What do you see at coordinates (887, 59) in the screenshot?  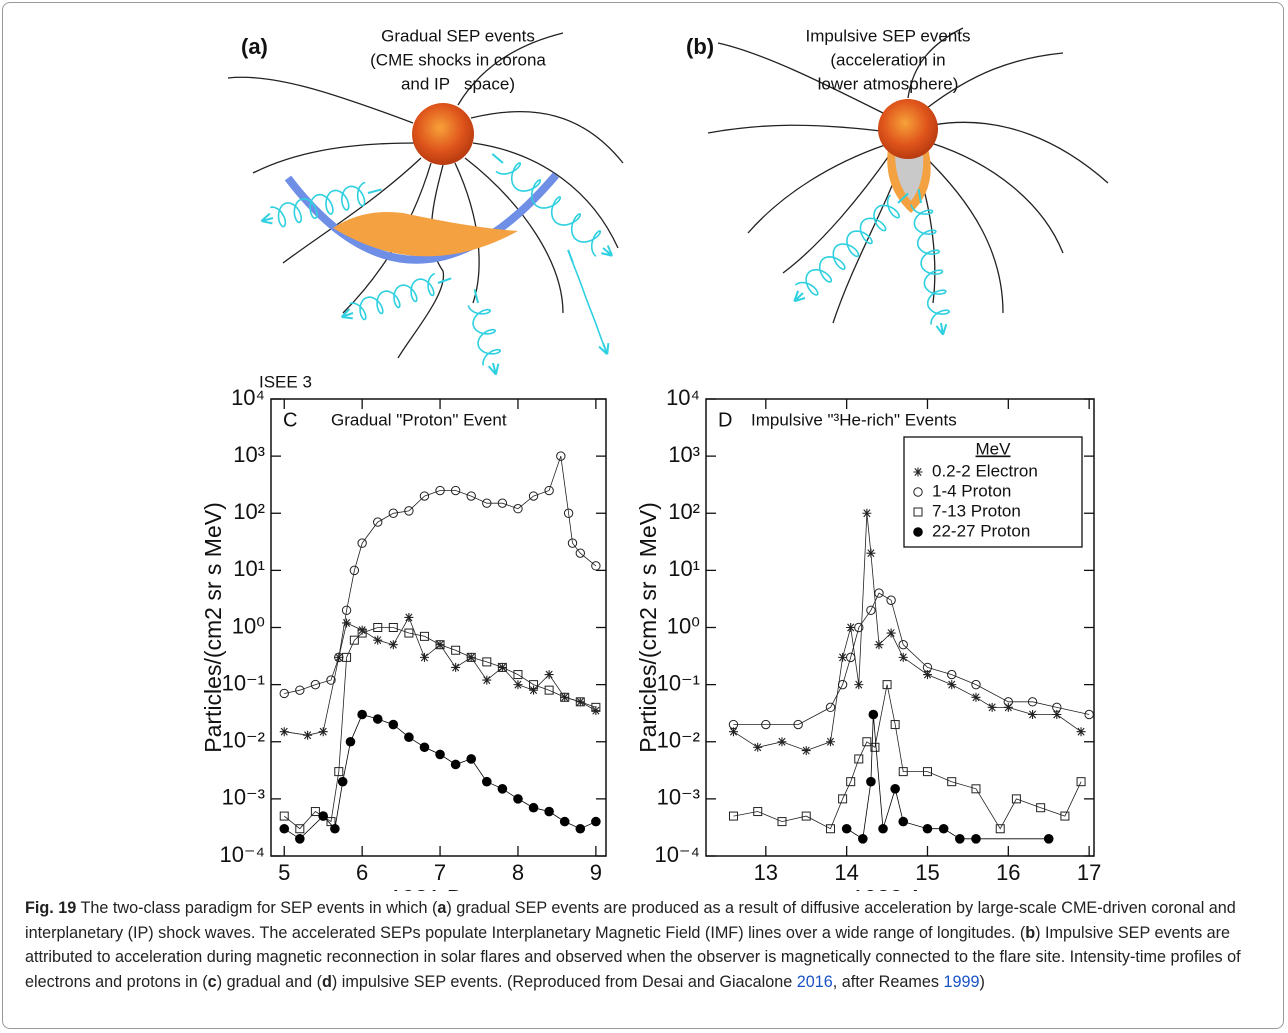 I see `panel-title: (acceleration in` at bounding box center [887, 59].